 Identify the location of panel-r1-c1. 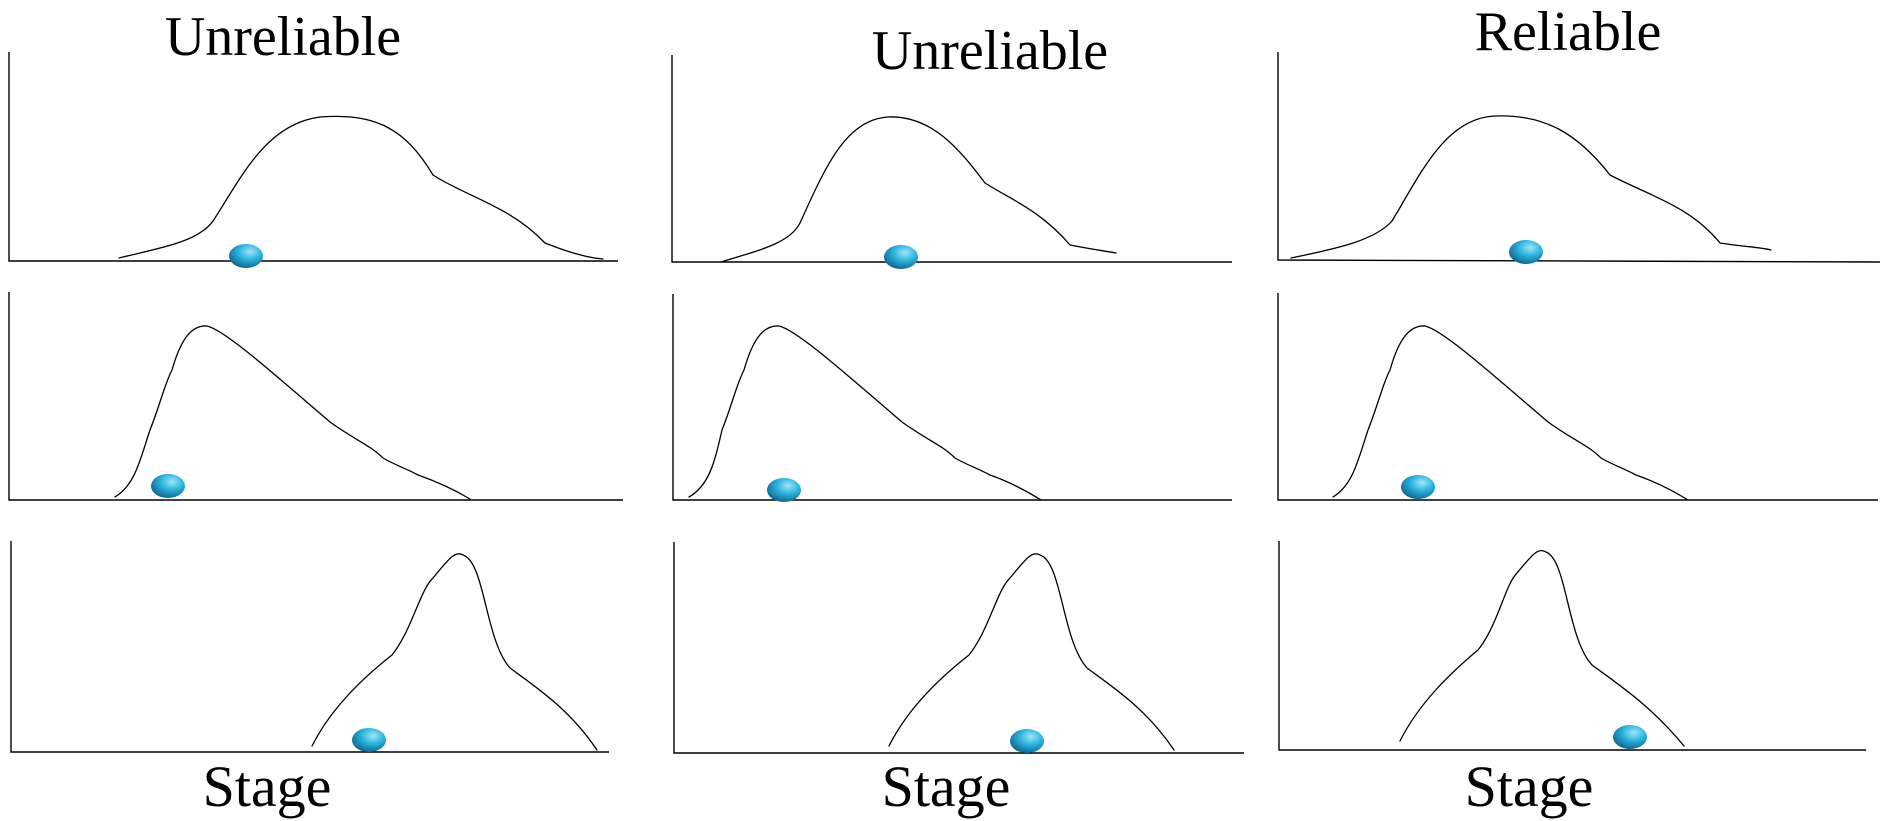
(313, 160).